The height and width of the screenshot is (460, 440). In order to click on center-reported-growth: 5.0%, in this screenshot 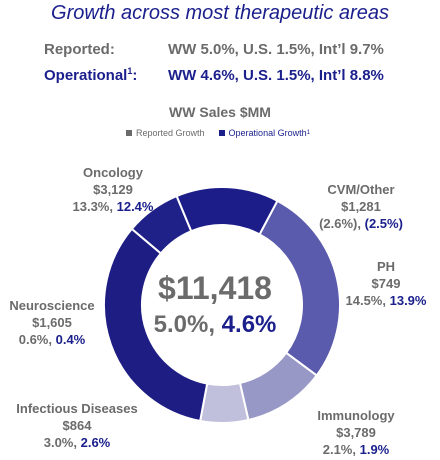, I will do `click(184, 324)`.